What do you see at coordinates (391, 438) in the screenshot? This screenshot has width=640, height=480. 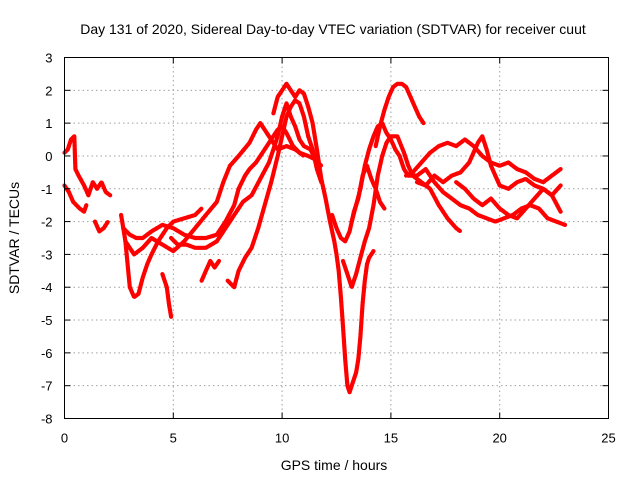 I see `x-tick-label: 15` at bounding box center [391, 438].